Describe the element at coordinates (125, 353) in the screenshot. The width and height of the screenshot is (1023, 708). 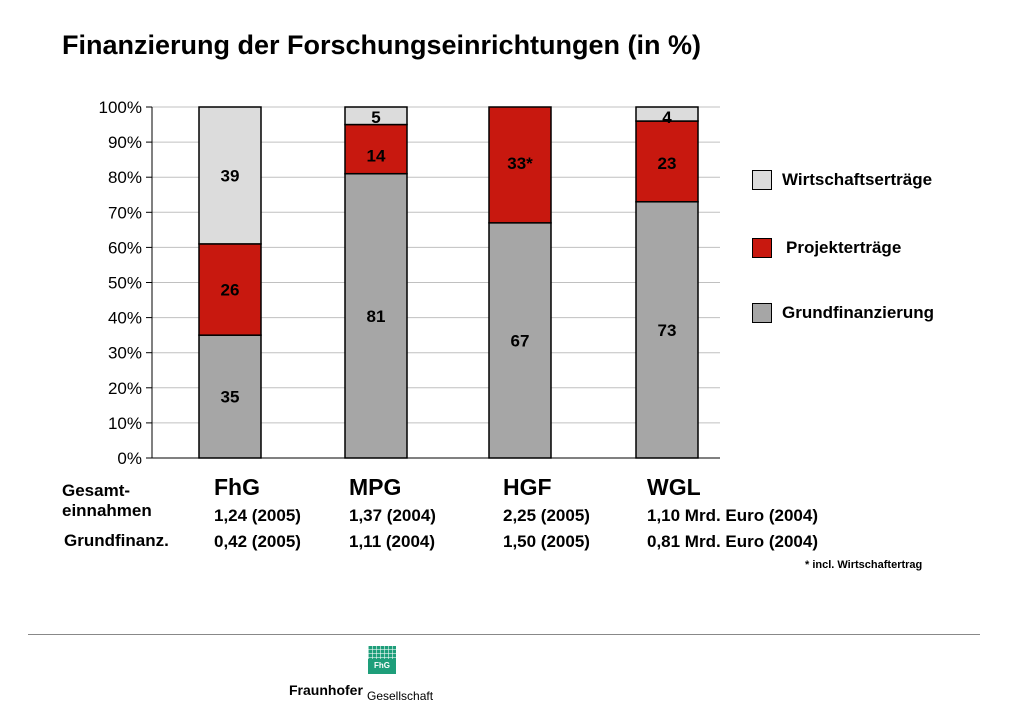
I see `y-tick-label: 30%` at that location.